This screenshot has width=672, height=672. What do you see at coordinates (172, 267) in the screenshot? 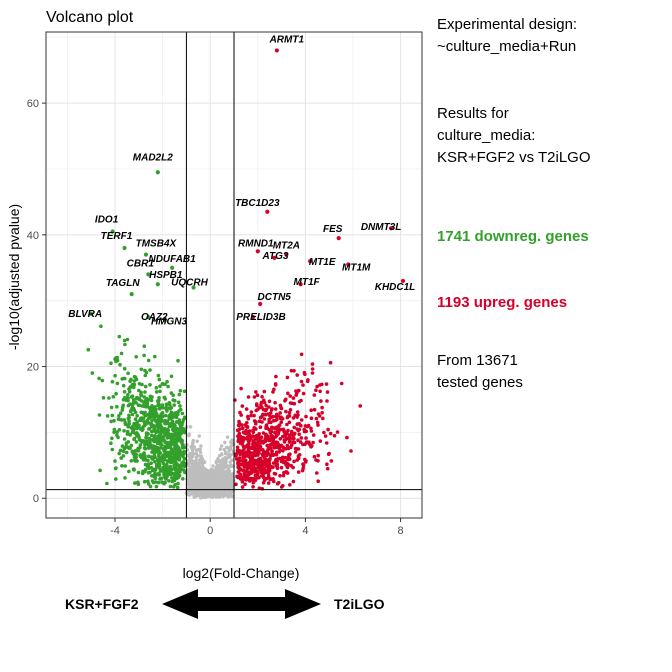
I see `gene-point-ndufab1` at bounding box center [172, 267].